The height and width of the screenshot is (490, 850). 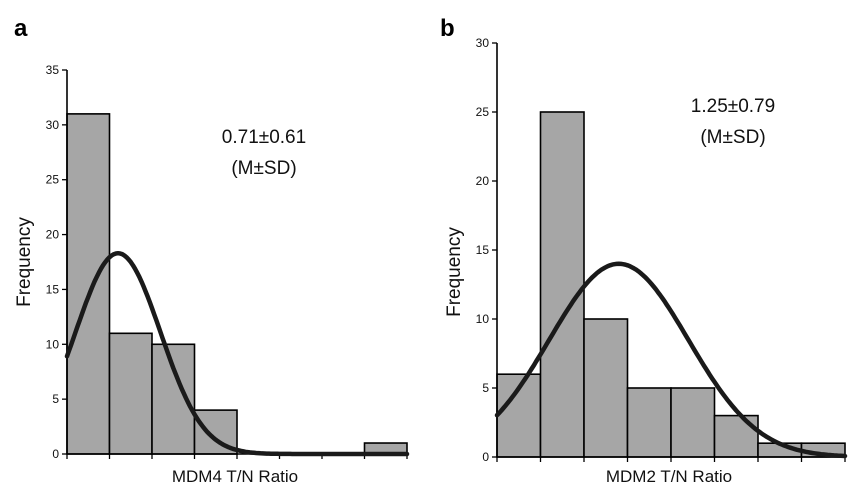 I want to click on x-axis-label-b: MDM2 T/N Ratio, so click(x=669, y=476).